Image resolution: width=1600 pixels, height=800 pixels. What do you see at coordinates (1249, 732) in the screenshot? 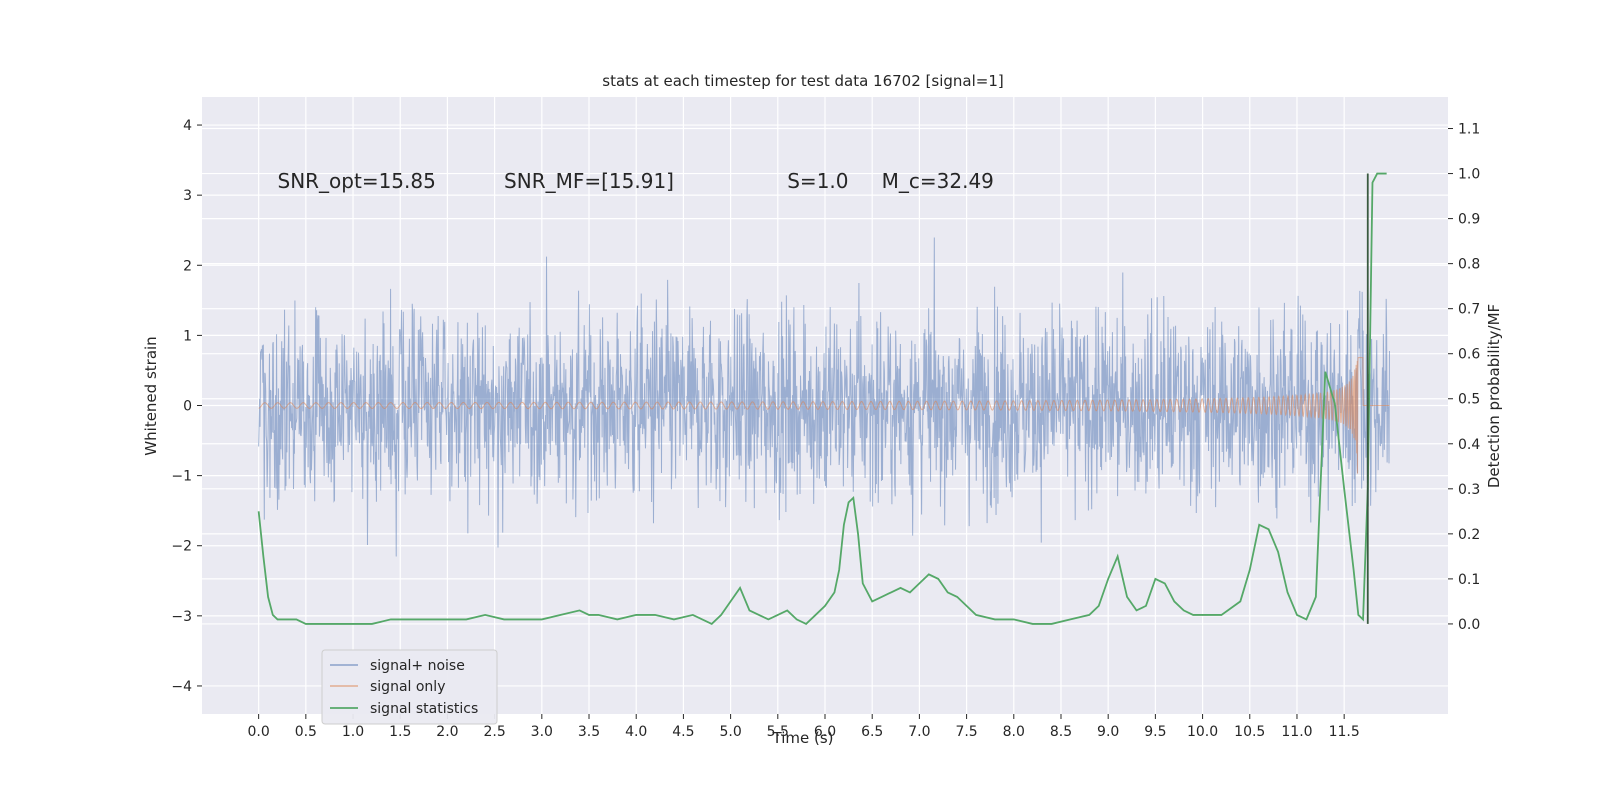
I see `x-tick-label: 10.5` at bounding box center [1249, 732].